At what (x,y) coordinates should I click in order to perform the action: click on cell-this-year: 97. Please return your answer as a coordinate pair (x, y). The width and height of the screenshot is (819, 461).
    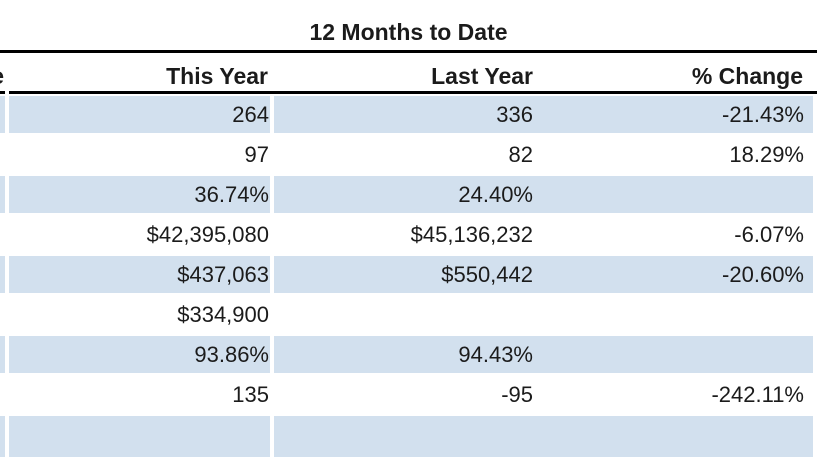
    Looking at the image, I should click on (256, 154).